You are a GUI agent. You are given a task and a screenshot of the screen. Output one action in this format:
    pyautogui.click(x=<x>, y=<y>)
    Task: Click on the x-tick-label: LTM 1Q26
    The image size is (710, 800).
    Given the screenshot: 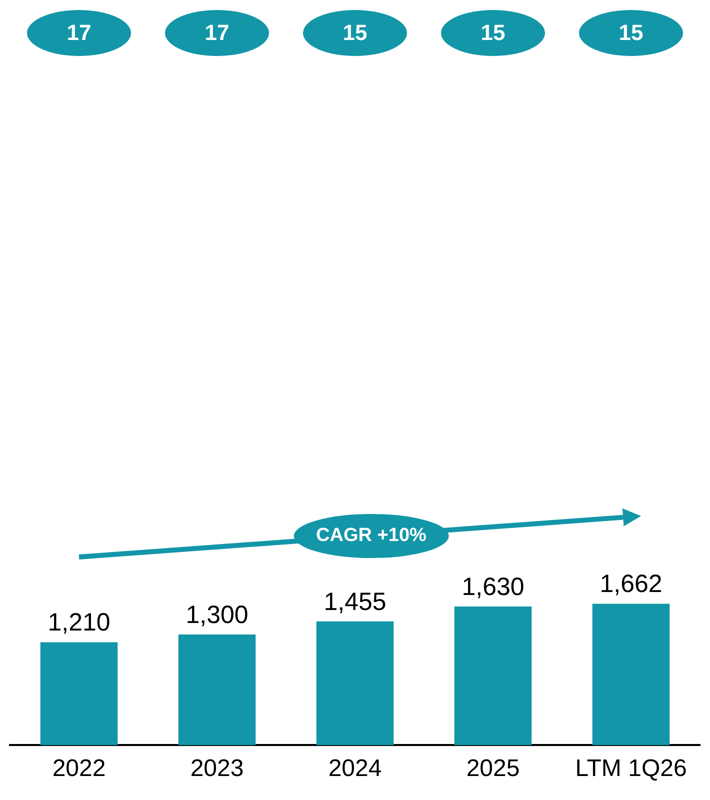 What is the action you would take?
    pyautogui.click(x=631, y=768)
    